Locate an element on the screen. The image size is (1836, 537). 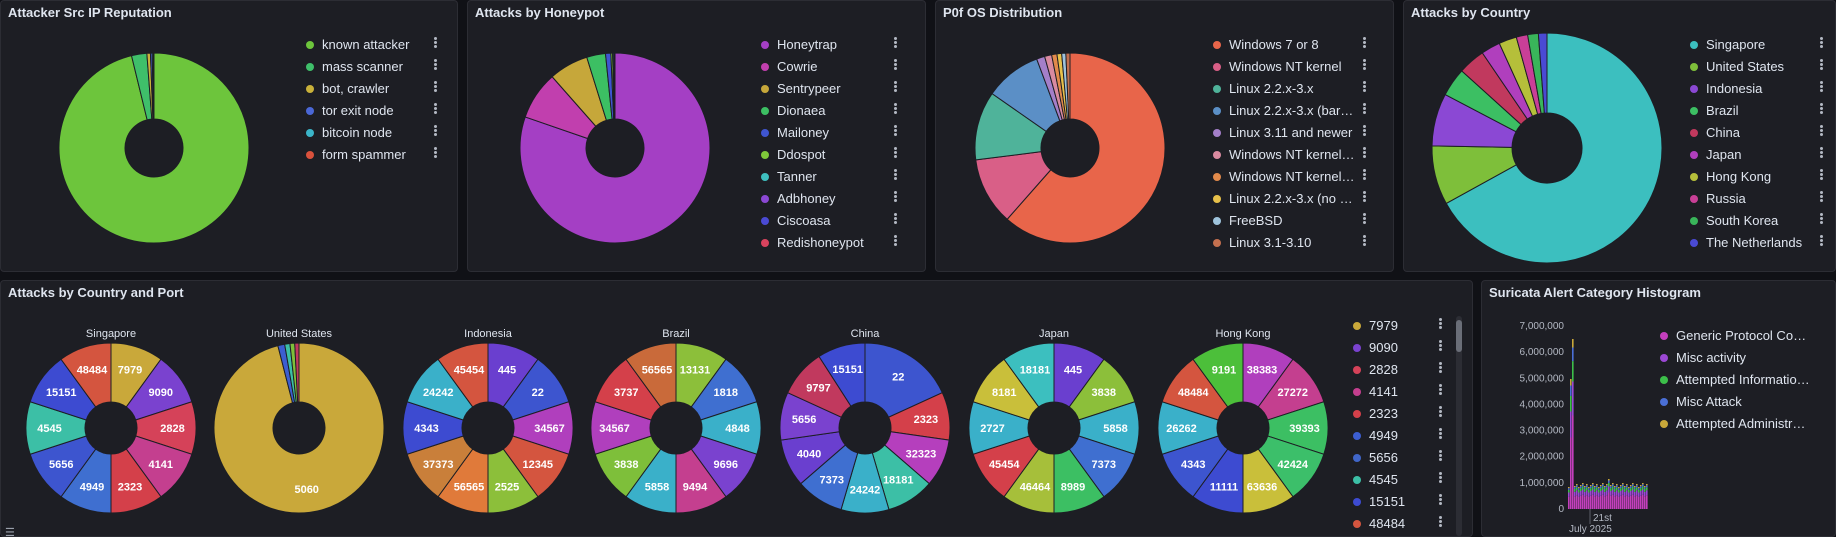
legend-item: Linux 2.2.x-3.x is located at coordinates (1294, 89).